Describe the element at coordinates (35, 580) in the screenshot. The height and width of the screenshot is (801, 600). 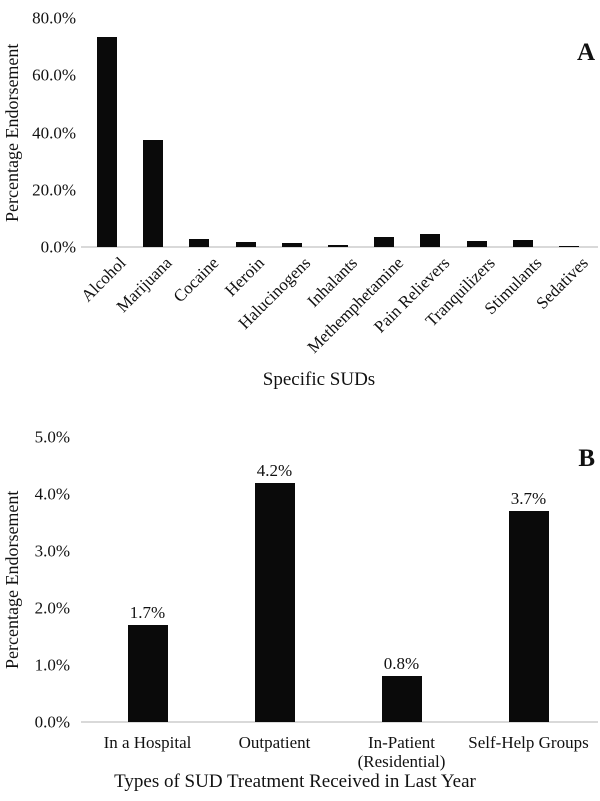
I see `y-axis-tick-labels: 5.0% 4.0% 3.0% 2.0% 1.0% 0.0%` at that location.